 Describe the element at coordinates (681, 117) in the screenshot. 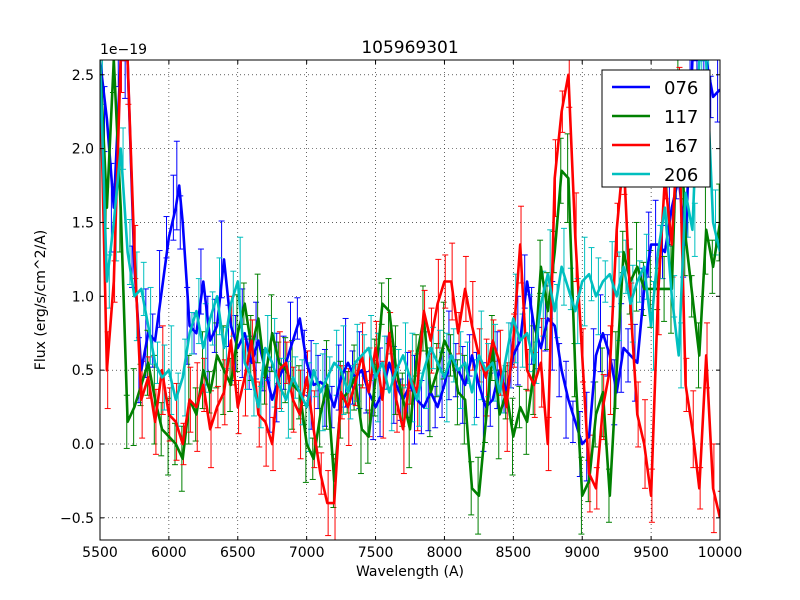

I see `legend-label: 117` at that location.